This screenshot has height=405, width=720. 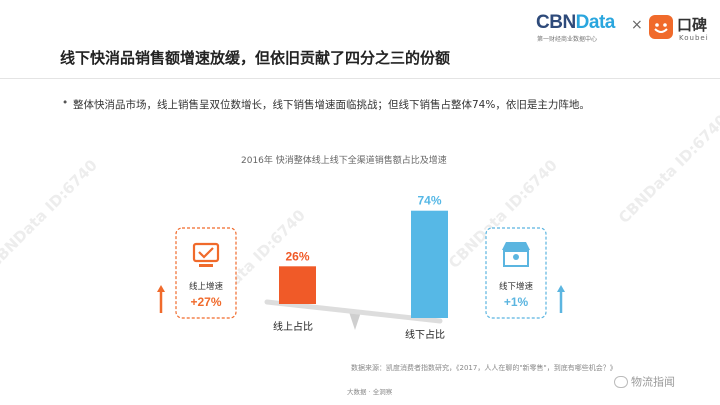 What do you see at coordinates (516, 302) in the screenshot?
I see `growth-value-offline: +1%` at bounding box center [516, 302].